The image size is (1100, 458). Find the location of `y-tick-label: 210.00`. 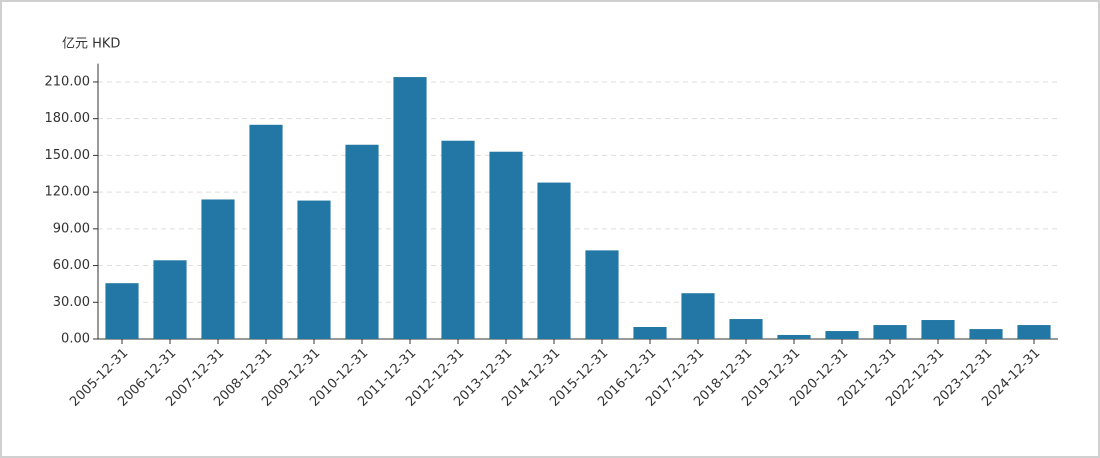

y-tick-label: 210.00 is located at coordinates (68, 81).